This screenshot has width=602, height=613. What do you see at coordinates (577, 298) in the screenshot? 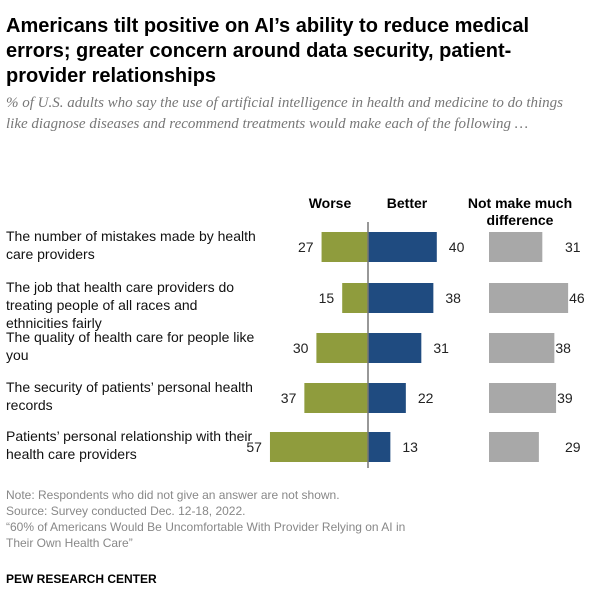
I see `value-label-no-difference: 46` at bounding box center [577, 298].